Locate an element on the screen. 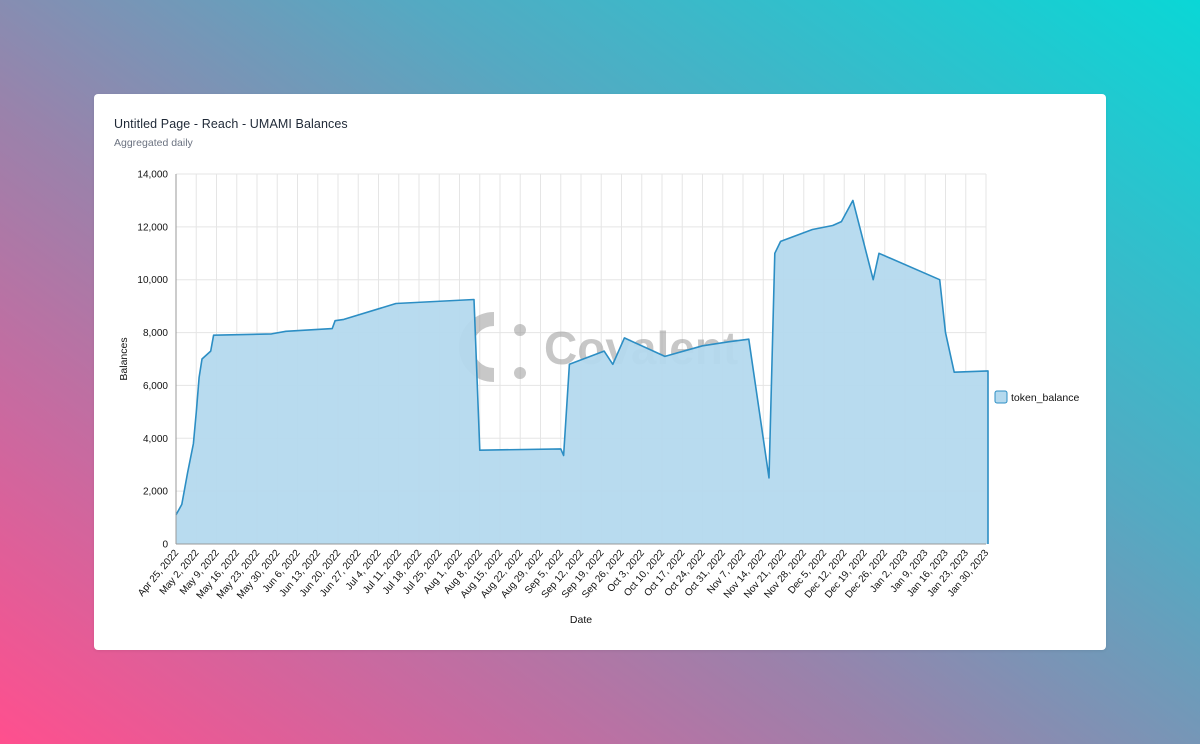 The width and height of the screenshot is (1200, 744). y-tick-label: 0 is located at coordinates (165, 545).